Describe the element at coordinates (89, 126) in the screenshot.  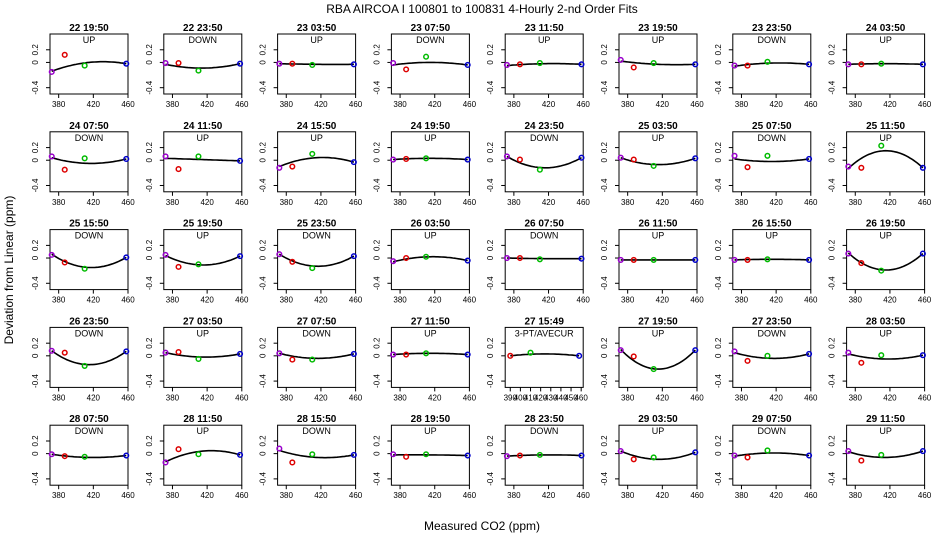
I see `panel-title: 24 07:50` at that location.